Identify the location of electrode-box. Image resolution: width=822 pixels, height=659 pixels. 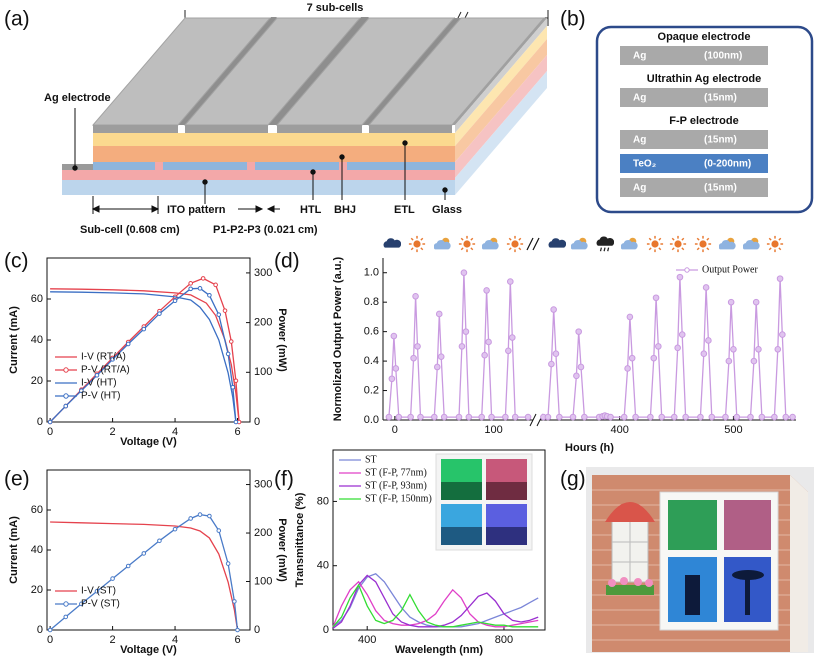
(704, 119).